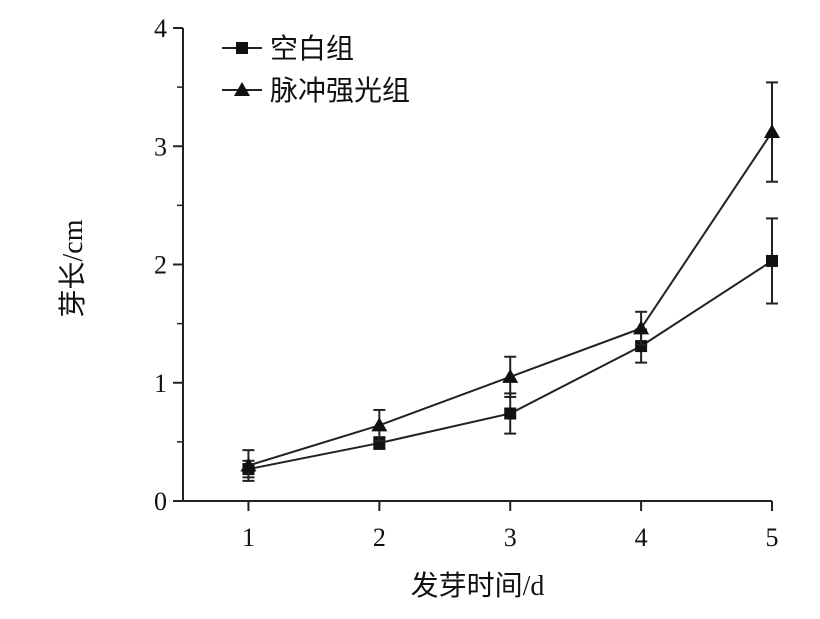  Describe the element at coordinates (160, 28) in the screenshot. I see `y-tick-label: 4` at that location.